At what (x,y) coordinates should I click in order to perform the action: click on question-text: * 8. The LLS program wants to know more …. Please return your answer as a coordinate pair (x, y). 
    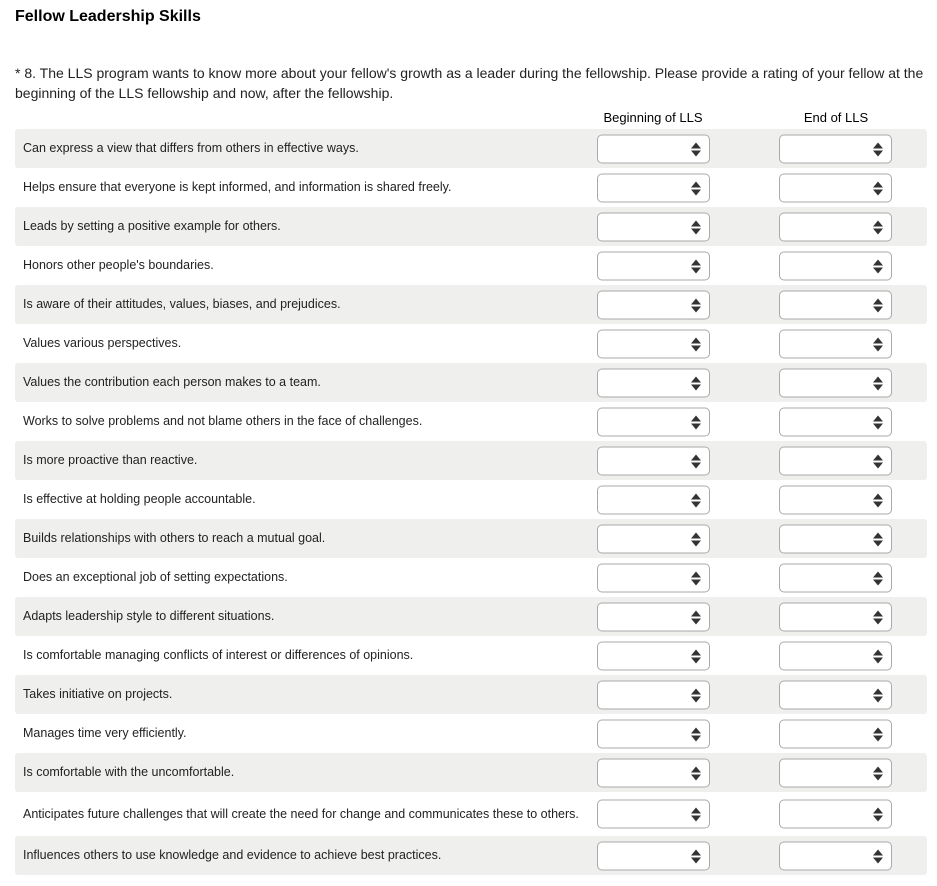
    Looking at the image, I should click on (469, 83).